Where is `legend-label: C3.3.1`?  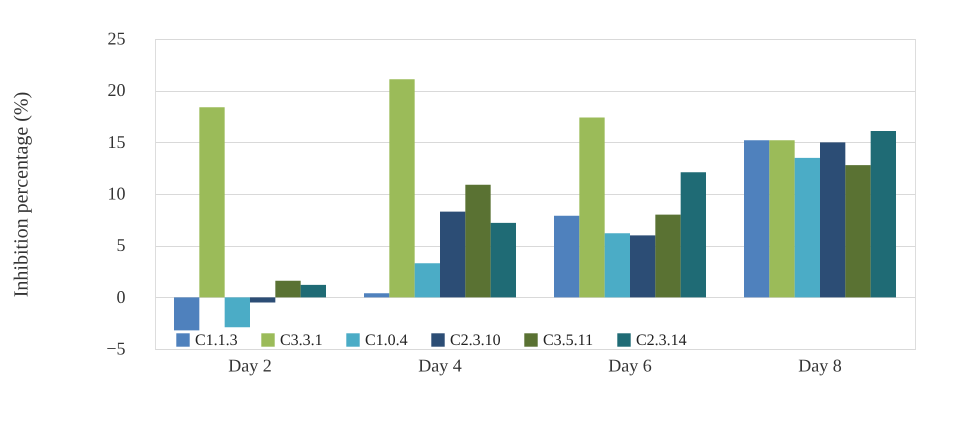 legend-label: C3.3.1 is located at coordinates (301, 340).